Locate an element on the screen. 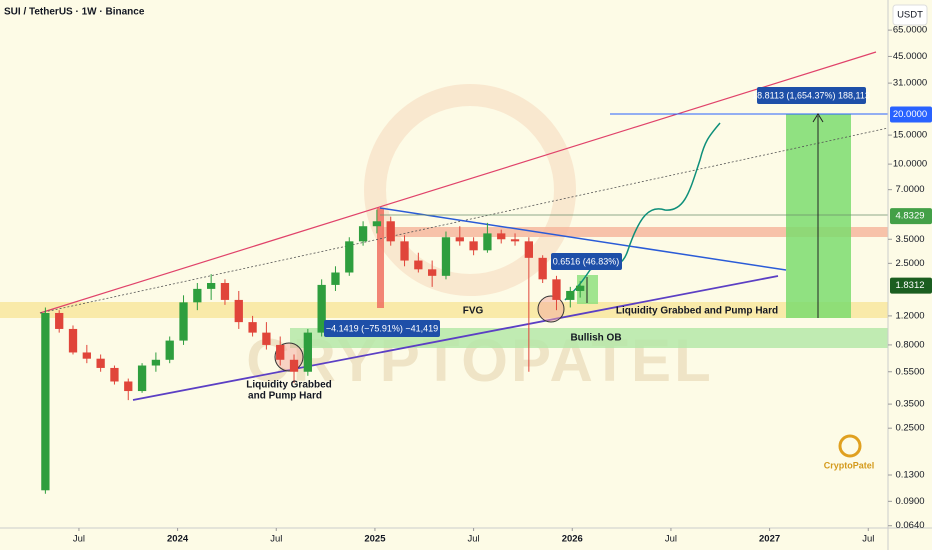 The width and height of the screenshot is (932, 550). fvg-zone is located at coordinates (444, 310).